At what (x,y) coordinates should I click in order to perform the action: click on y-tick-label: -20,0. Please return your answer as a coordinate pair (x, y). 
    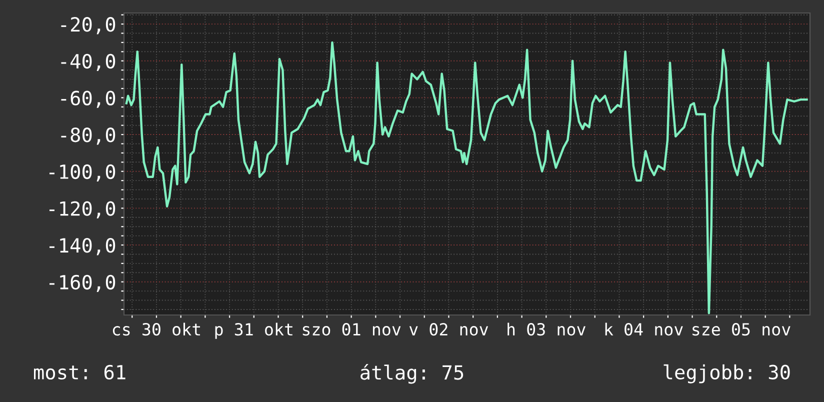
    Looking at the image, I should click on (88, 25).